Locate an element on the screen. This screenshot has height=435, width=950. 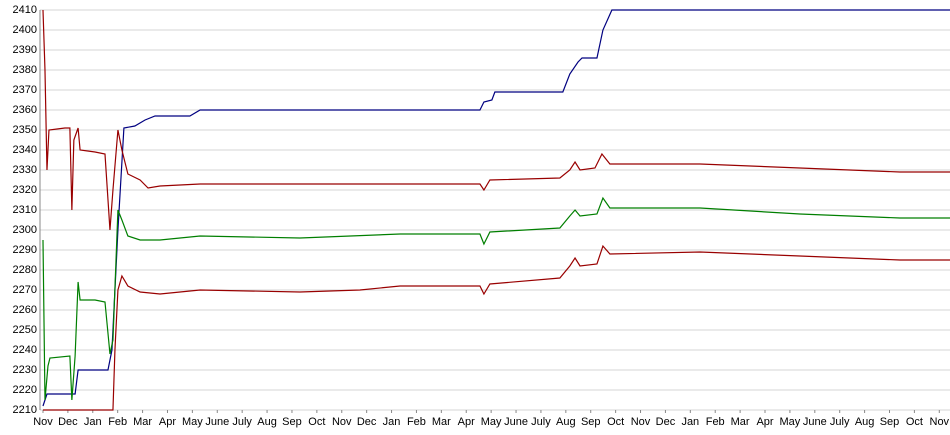
y-tick-label: 2390 is located at coordinates (25, 50).